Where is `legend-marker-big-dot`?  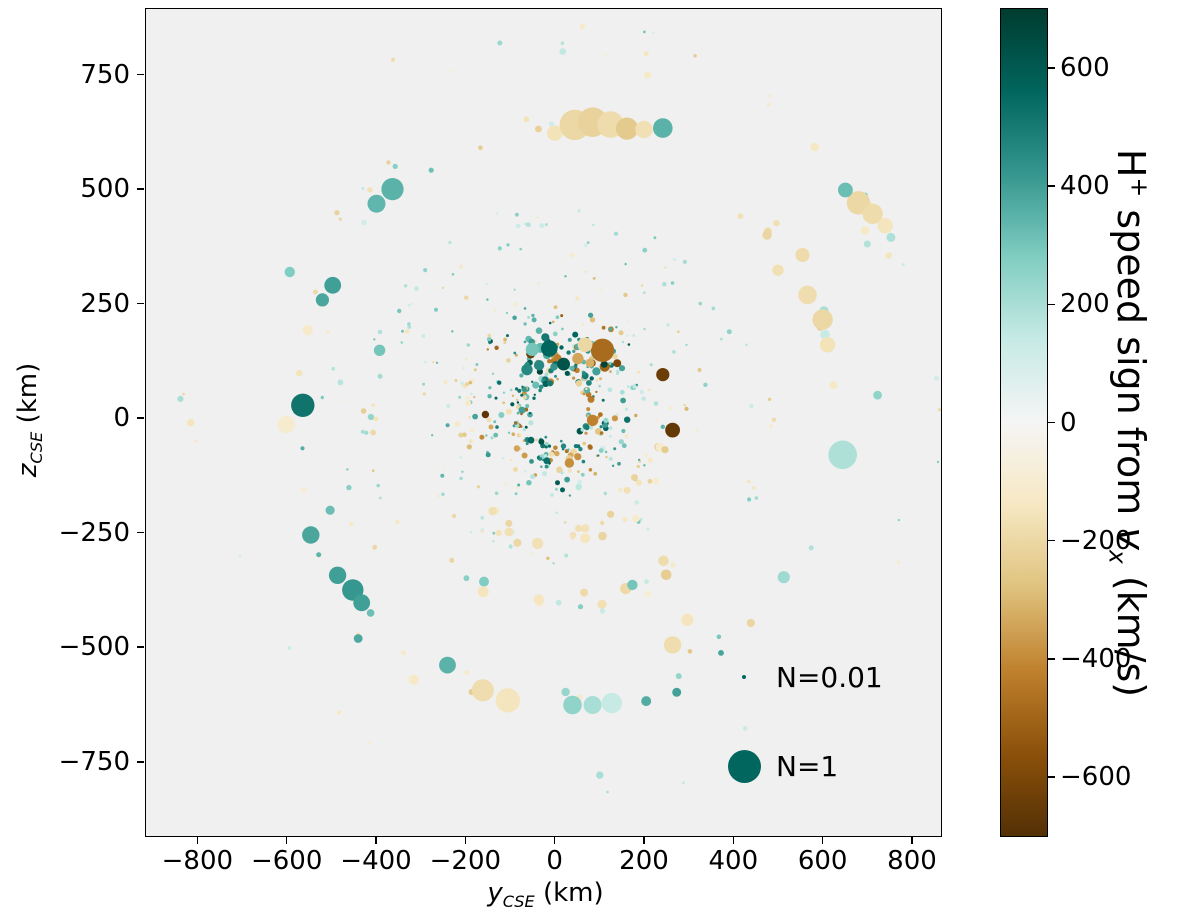 legend-marker-big-dot is located at coordinates (744, 766).